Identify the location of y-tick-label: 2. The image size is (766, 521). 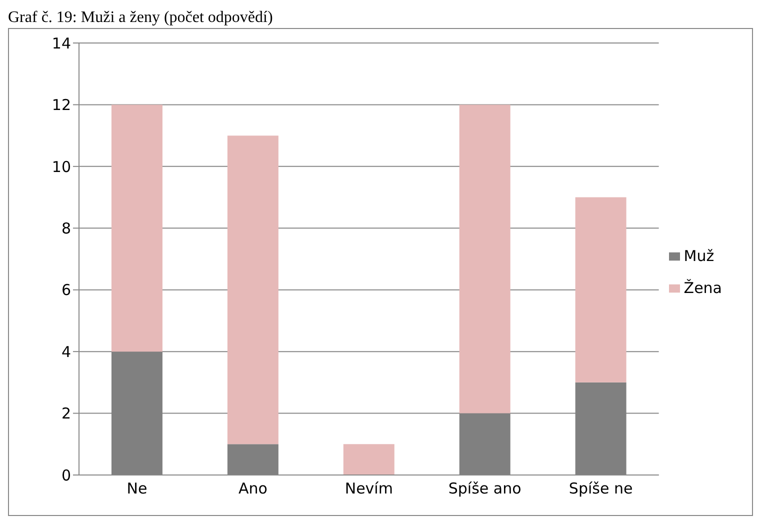
(66, 413).